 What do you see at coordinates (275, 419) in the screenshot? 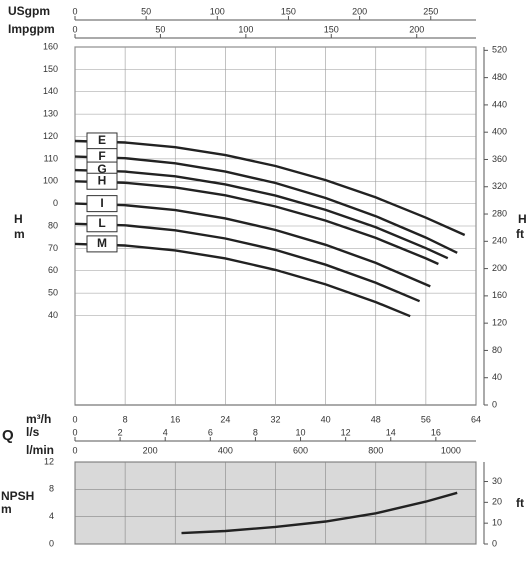
I see `x-tick-label: 32` at bounding box center [275, 419].